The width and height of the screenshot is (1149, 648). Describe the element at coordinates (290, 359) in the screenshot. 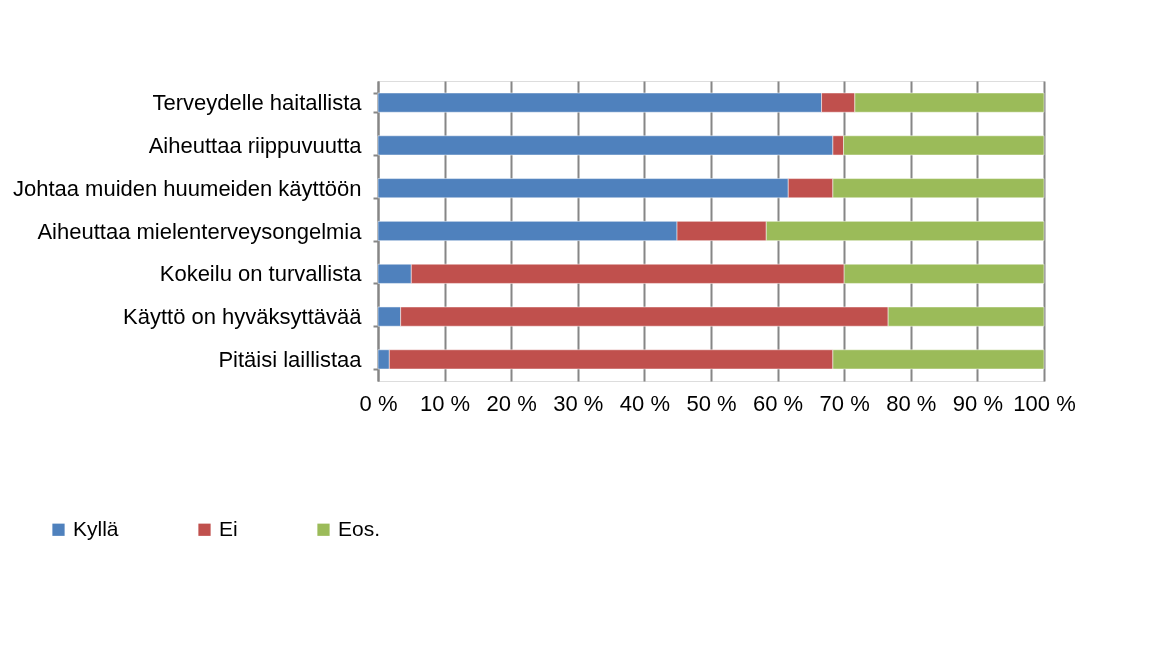

I see `y-tick-label: Pitäisi laillistaa` at that location.